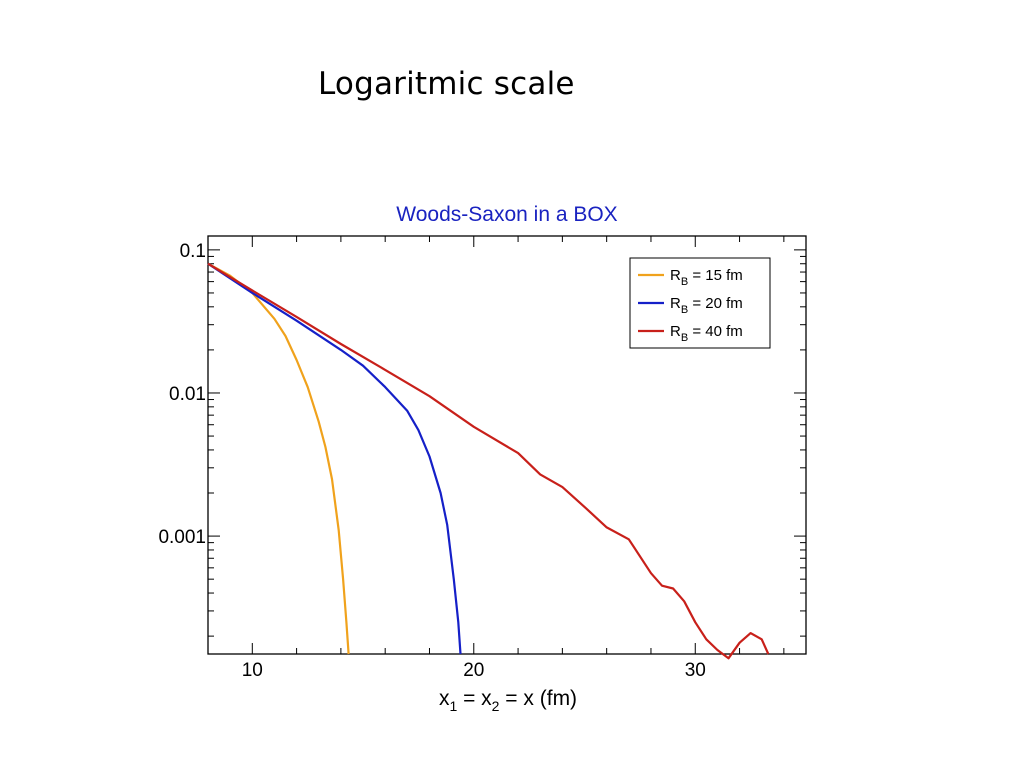  I want to click on legend: RB = 15 fm RB = 20 fm RB = 40 fm, so click(700, 303).